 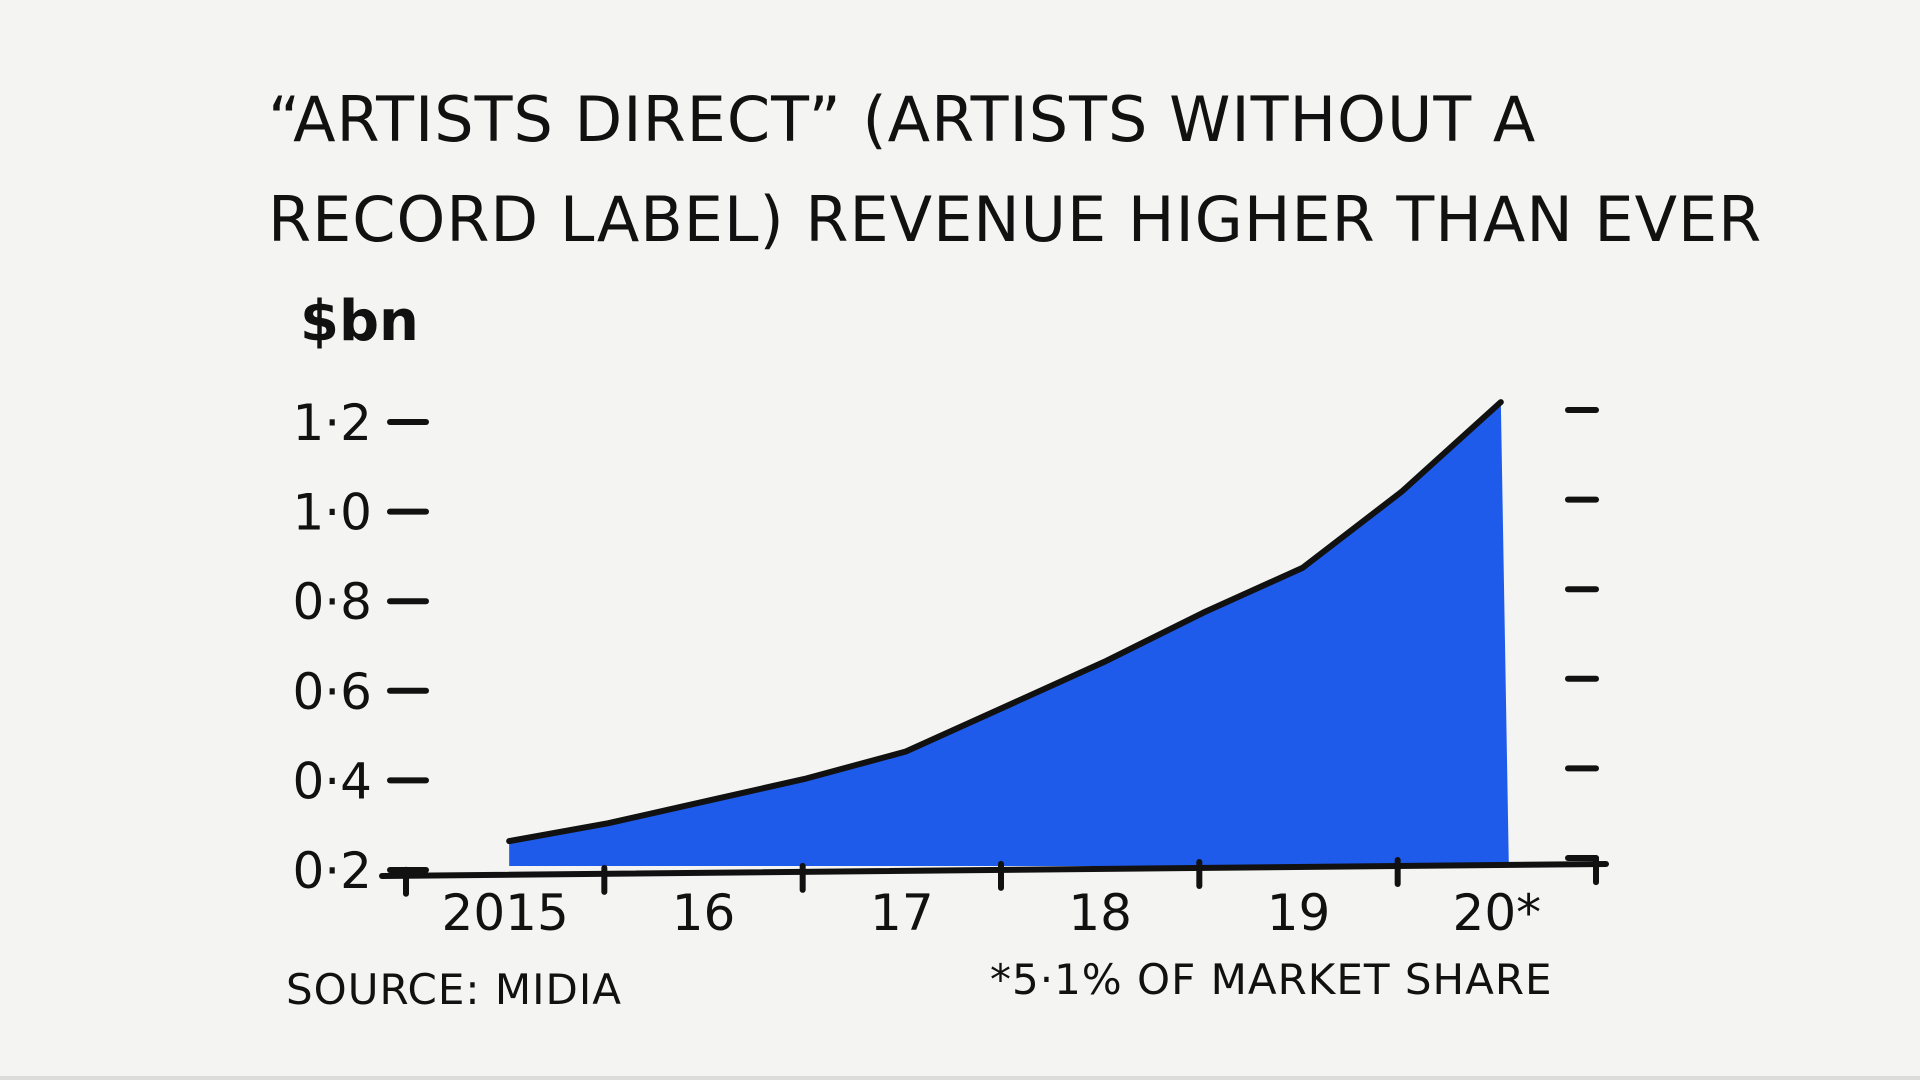 I want to click on y-tick-label: 0·8, so click(x=332, y=602).